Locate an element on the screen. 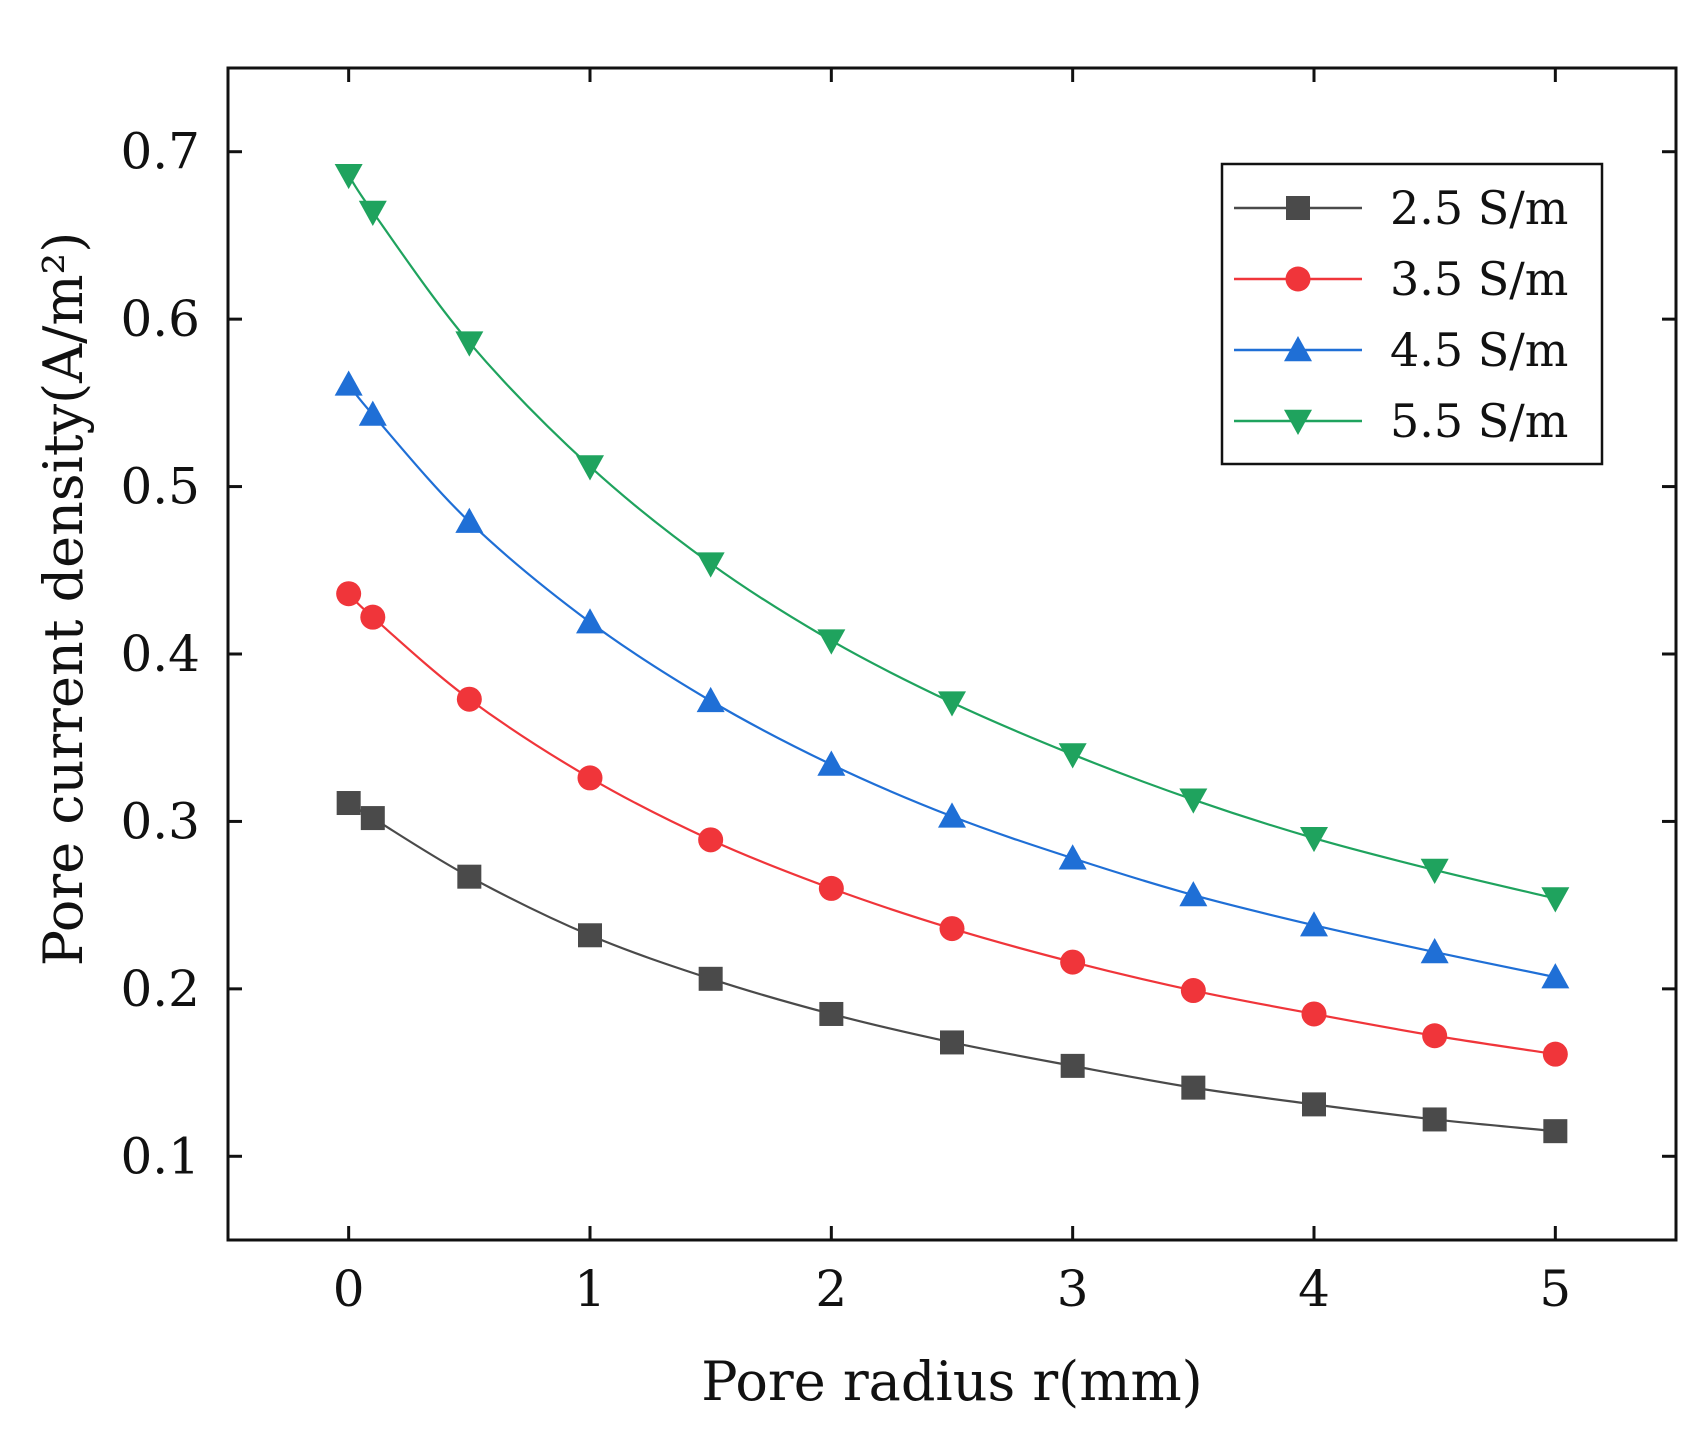  legend-label: 2.5 S/m is located at coordinates (1479, 208).